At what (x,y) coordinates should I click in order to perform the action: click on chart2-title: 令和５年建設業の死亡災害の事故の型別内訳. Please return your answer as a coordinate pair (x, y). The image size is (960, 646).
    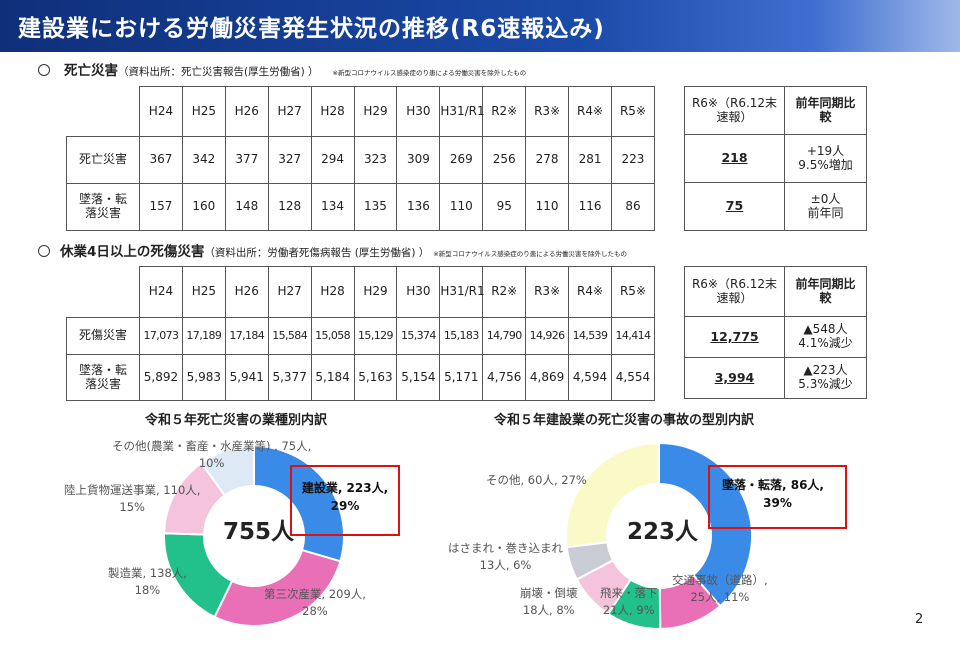
    Looking at the image, I should click on (624, 420).